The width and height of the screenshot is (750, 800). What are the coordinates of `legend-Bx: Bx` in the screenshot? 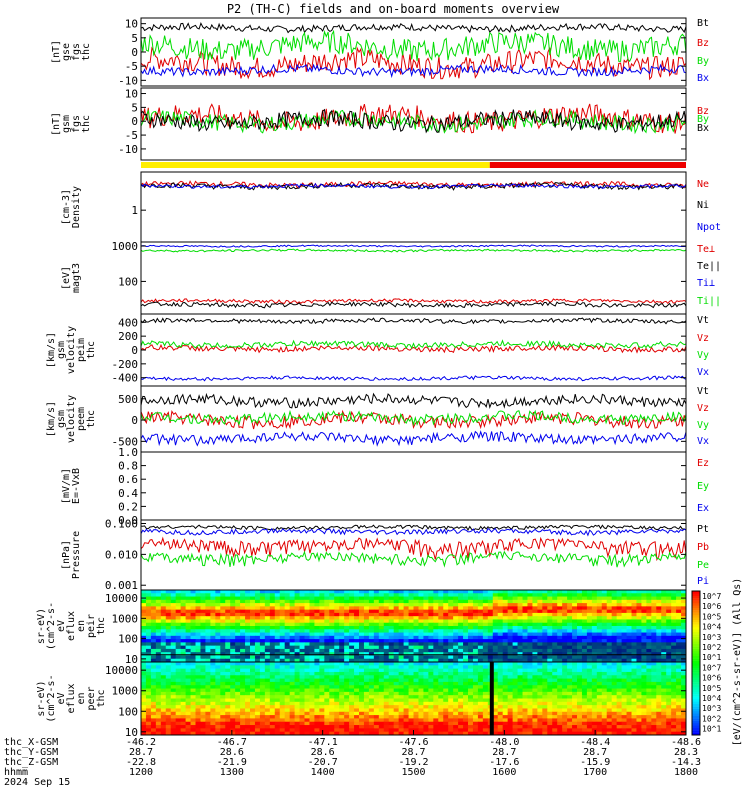 It's located at (703, 128).